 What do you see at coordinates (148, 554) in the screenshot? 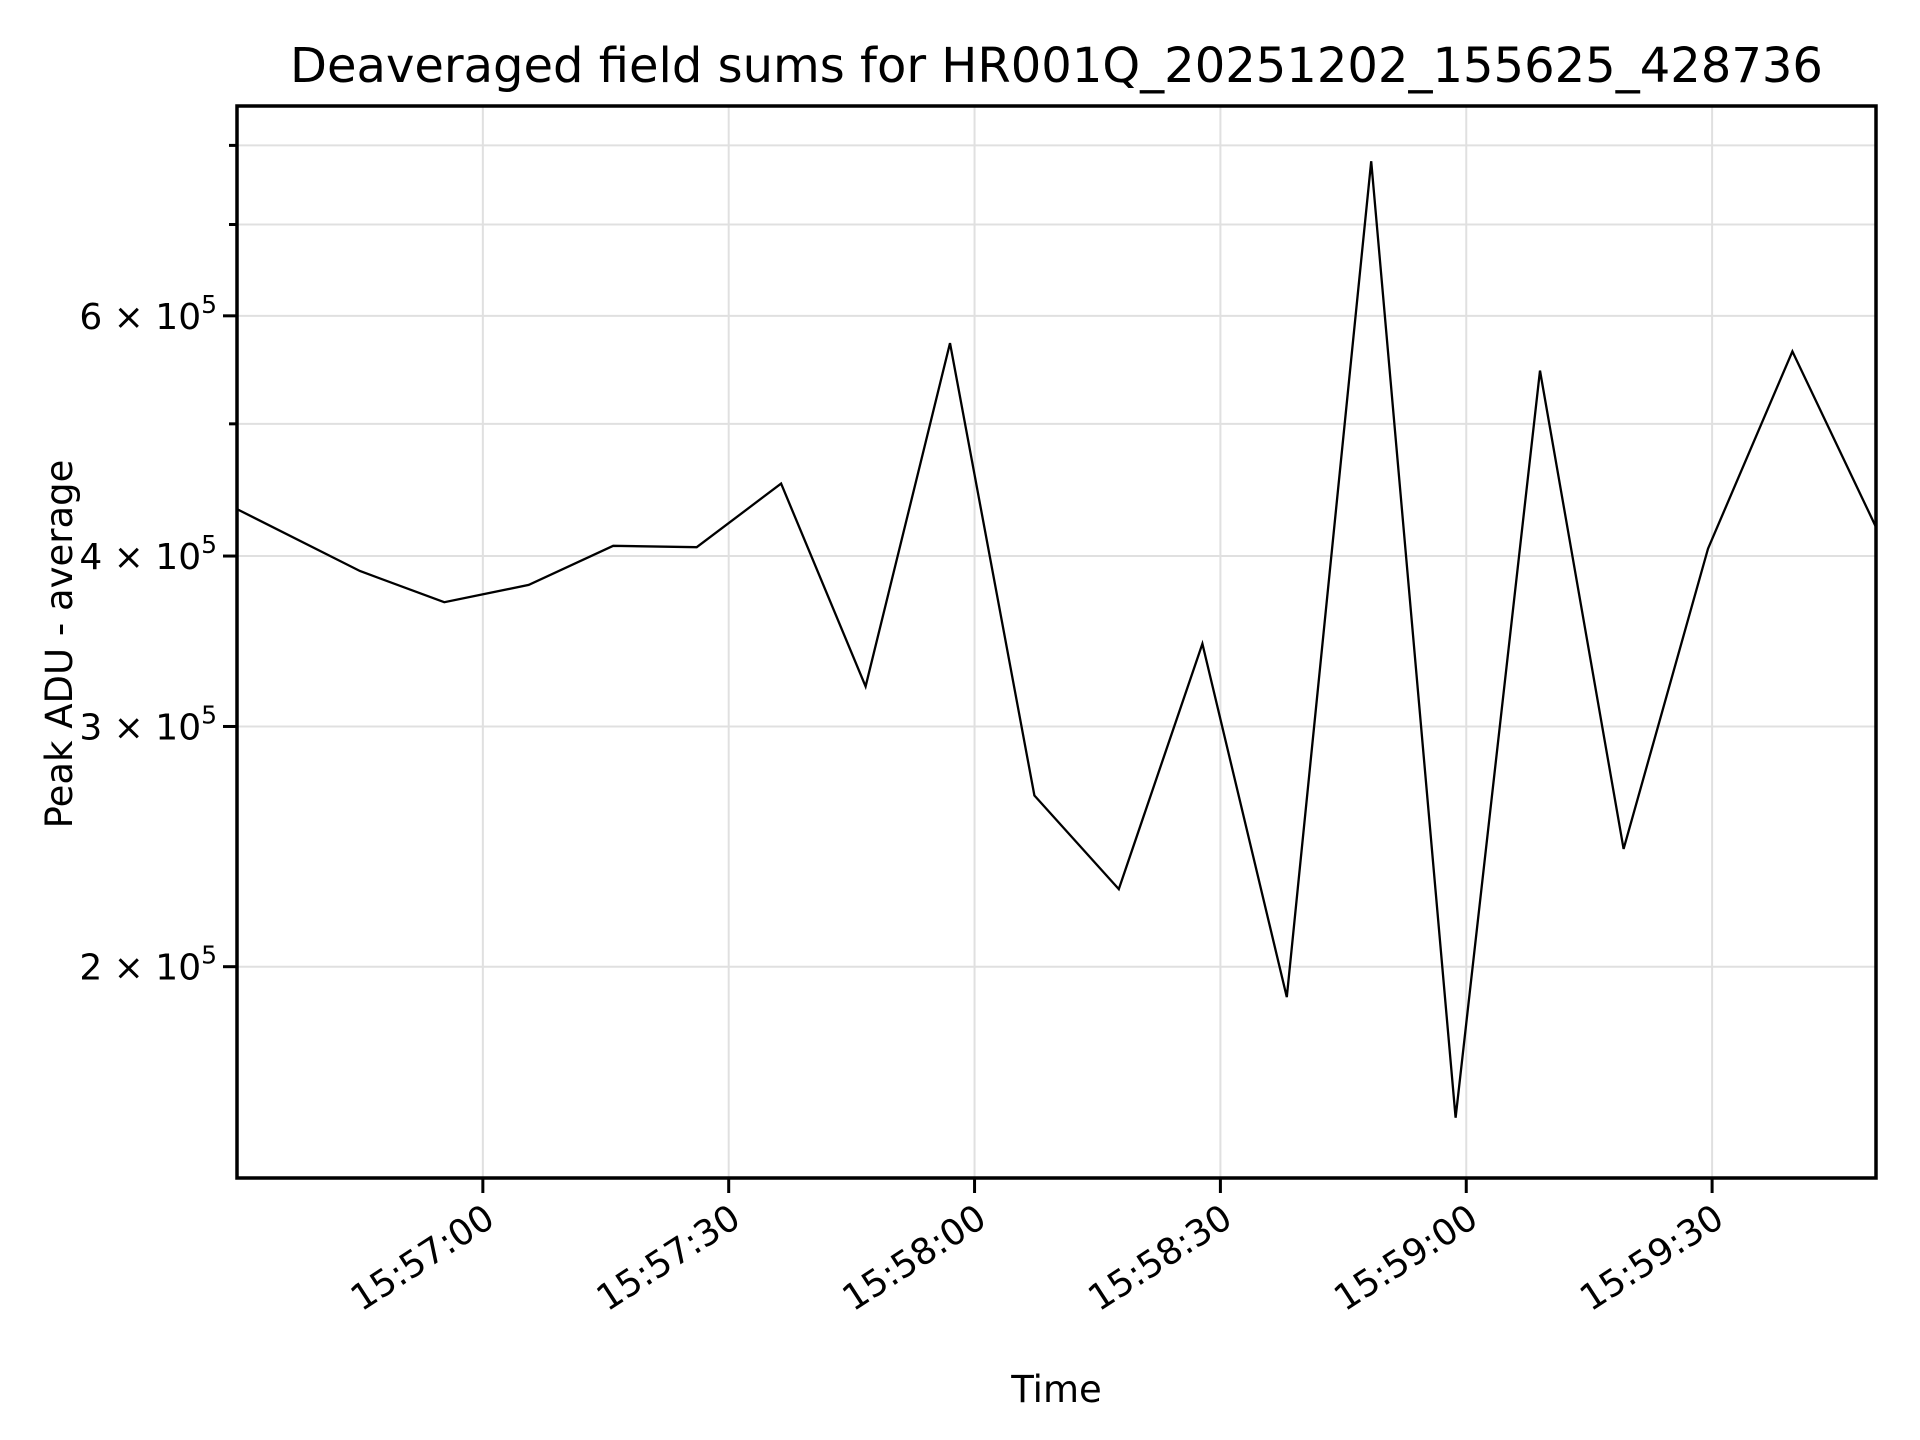
I see `y-tick-label: 4 × 105` at bounding box center [148, 554].